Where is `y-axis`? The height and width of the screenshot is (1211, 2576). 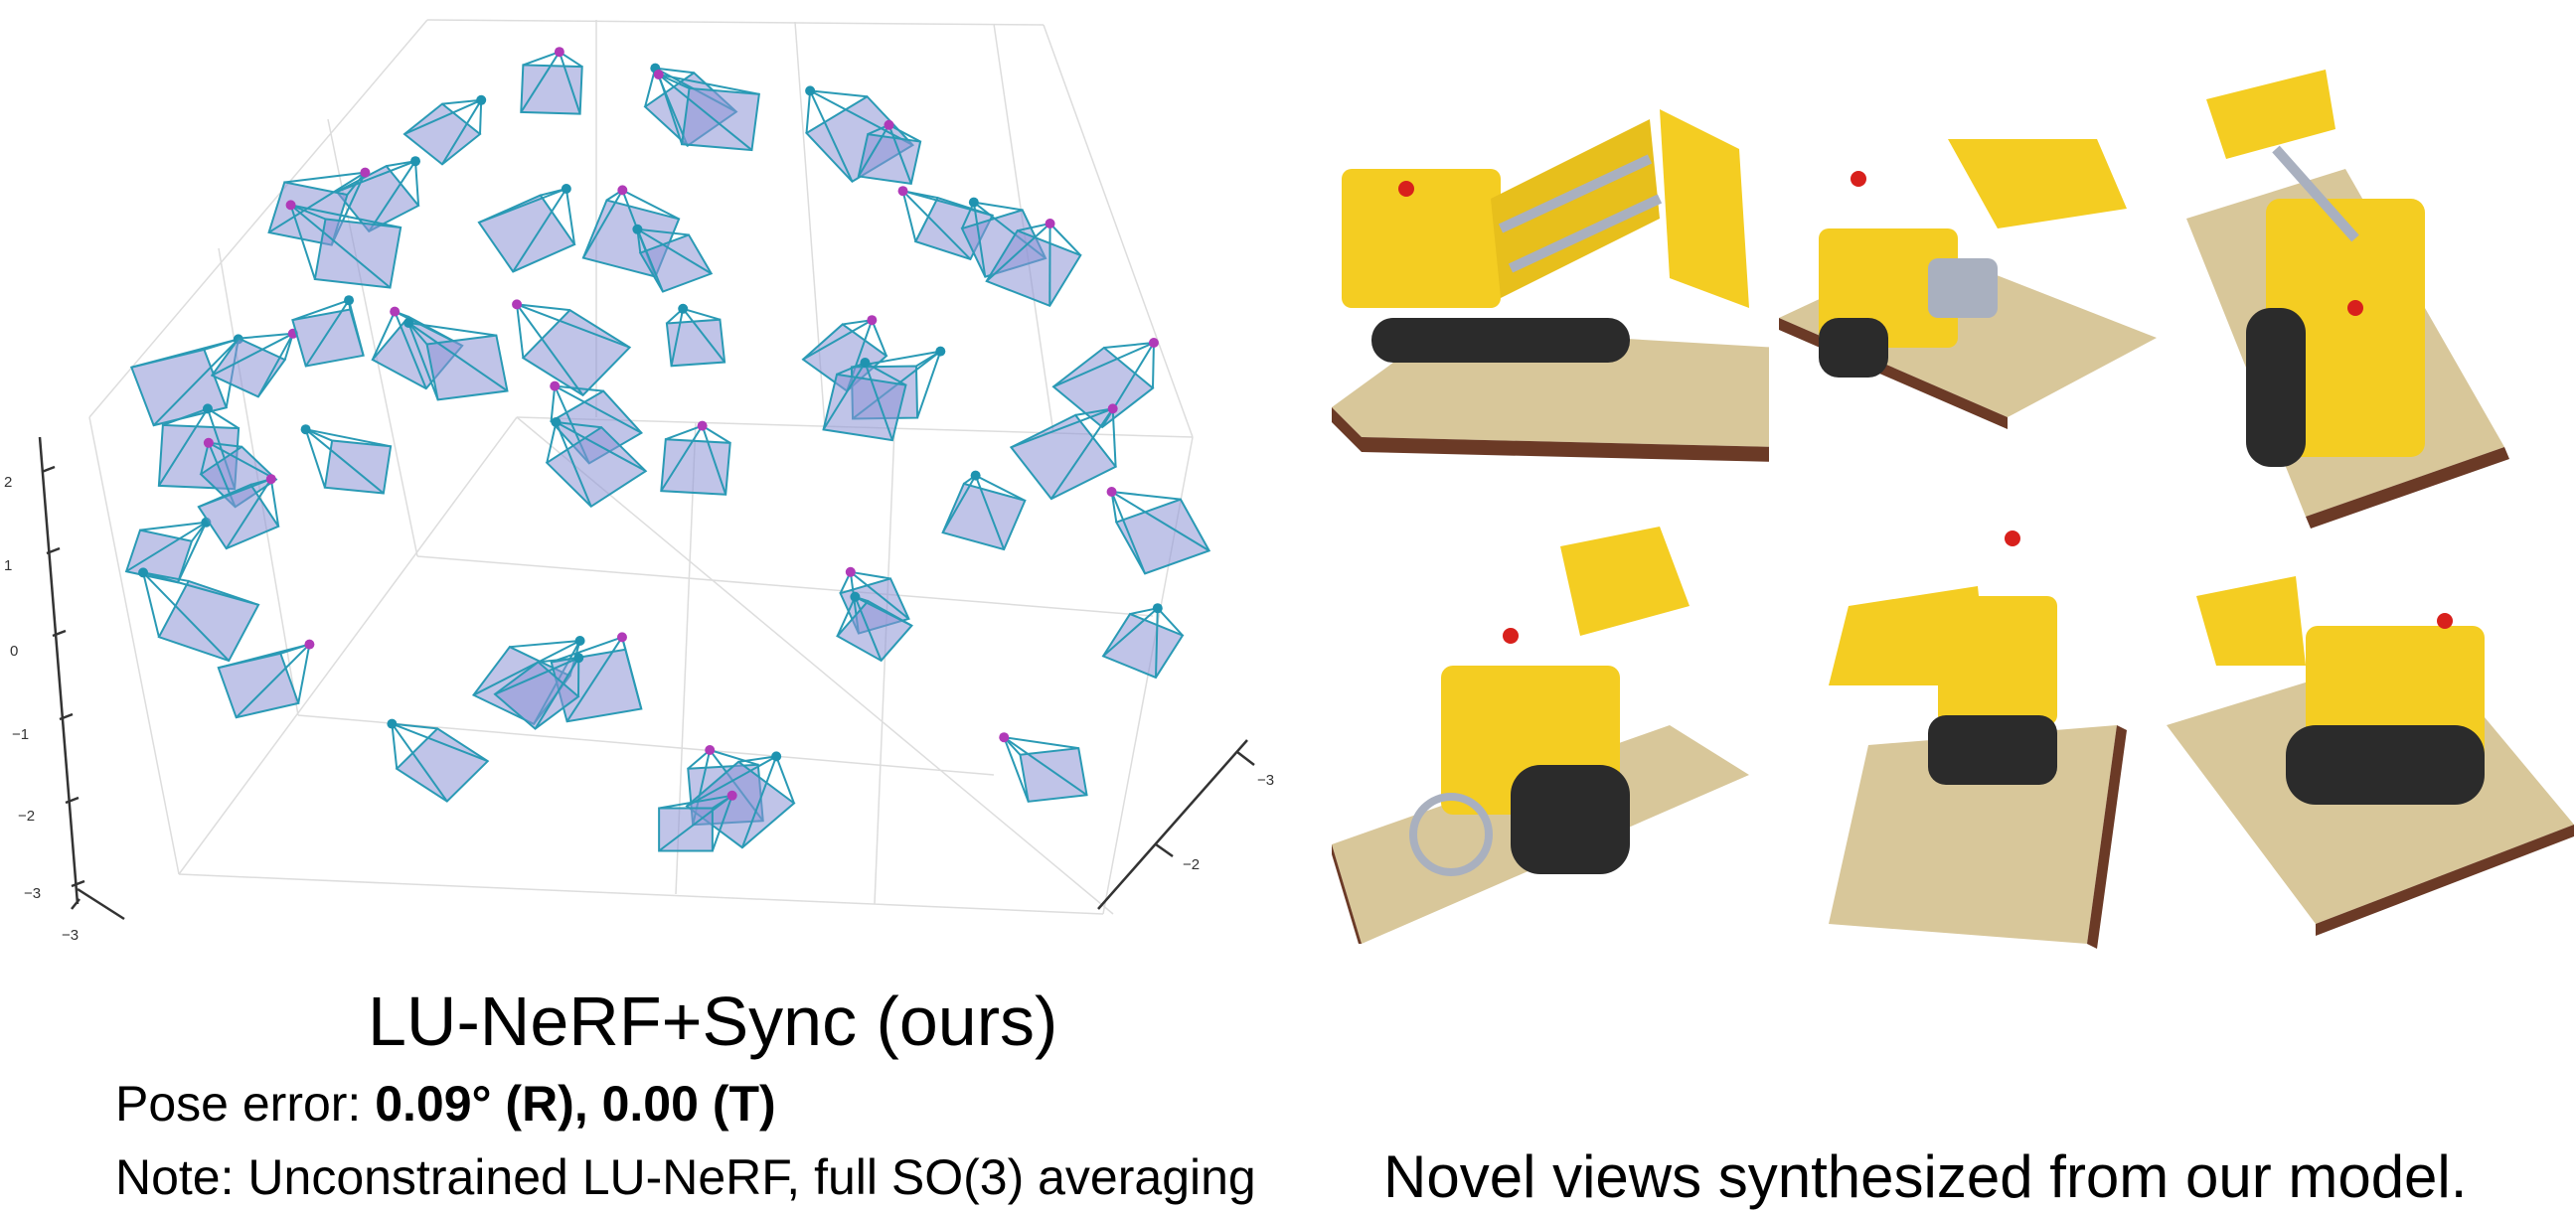
y-axis is located at coordinates (1176, 824).